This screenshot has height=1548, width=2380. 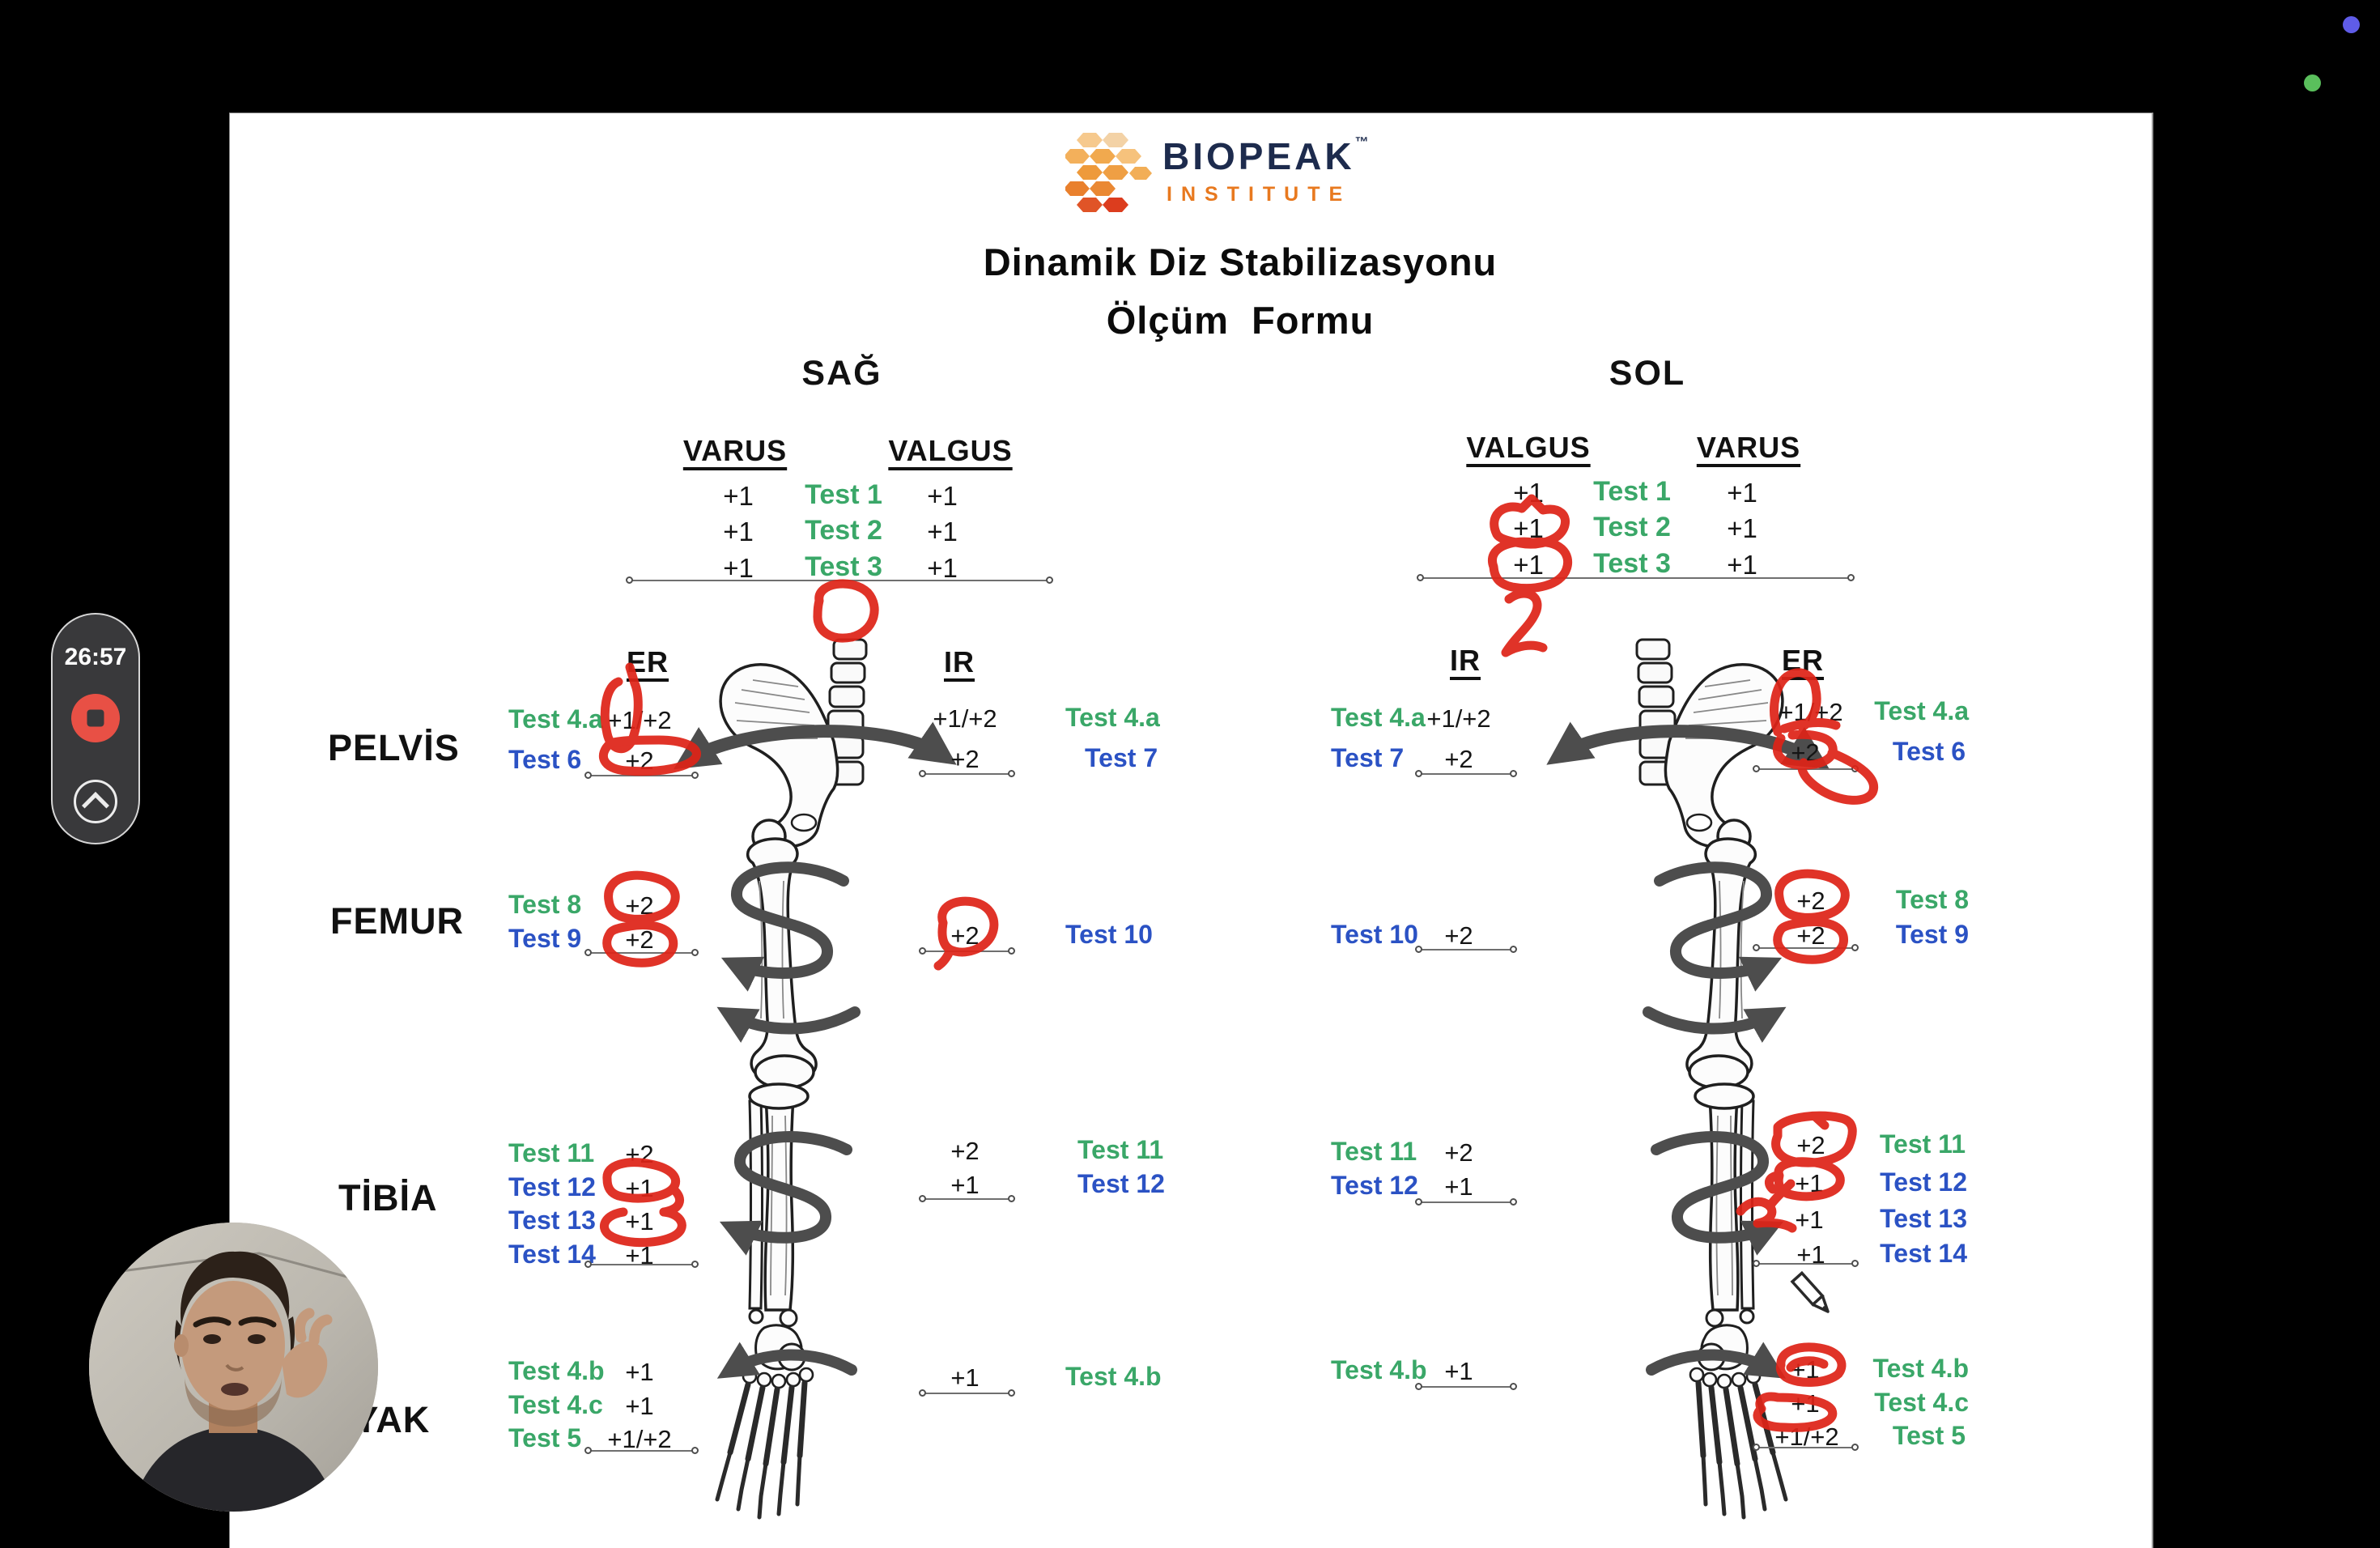 I want to click on sag-er-test-label: Test 14, so click(x=552, y=1255).